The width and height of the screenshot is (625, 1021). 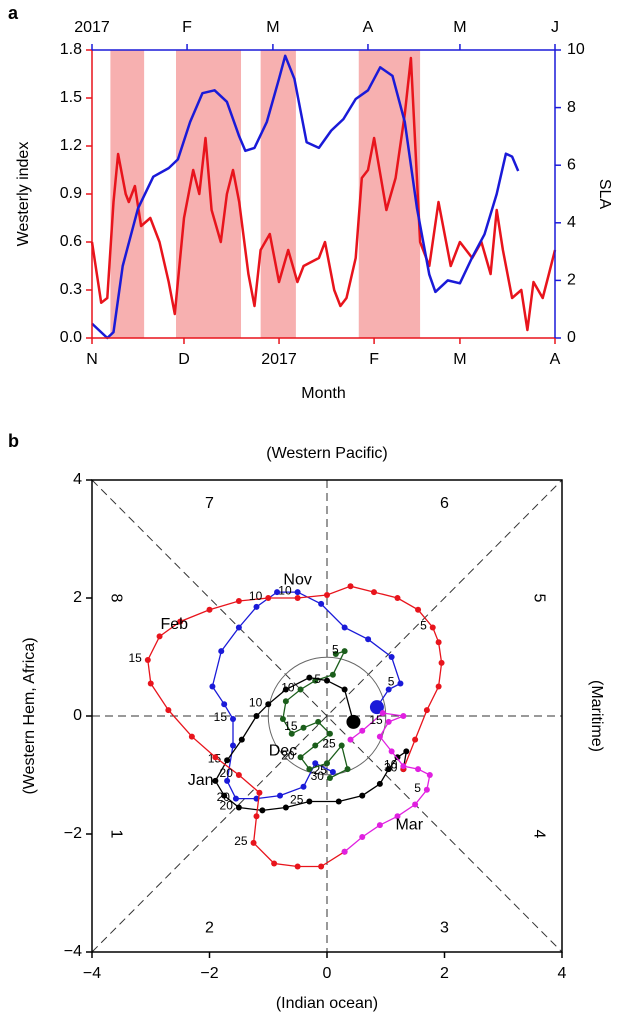 What do you see at coordinates (174, 624) in the screenshot?
I see `series-label: Feb` at bounding box center [174, 624].